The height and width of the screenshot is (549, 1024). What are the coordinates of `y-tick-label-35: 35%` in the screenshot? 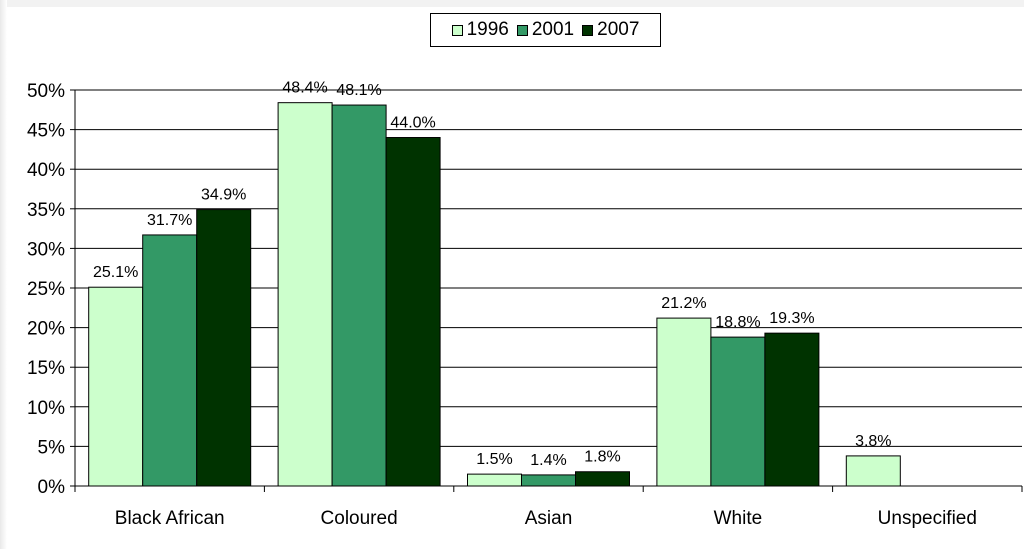 It's located at (46, 210).